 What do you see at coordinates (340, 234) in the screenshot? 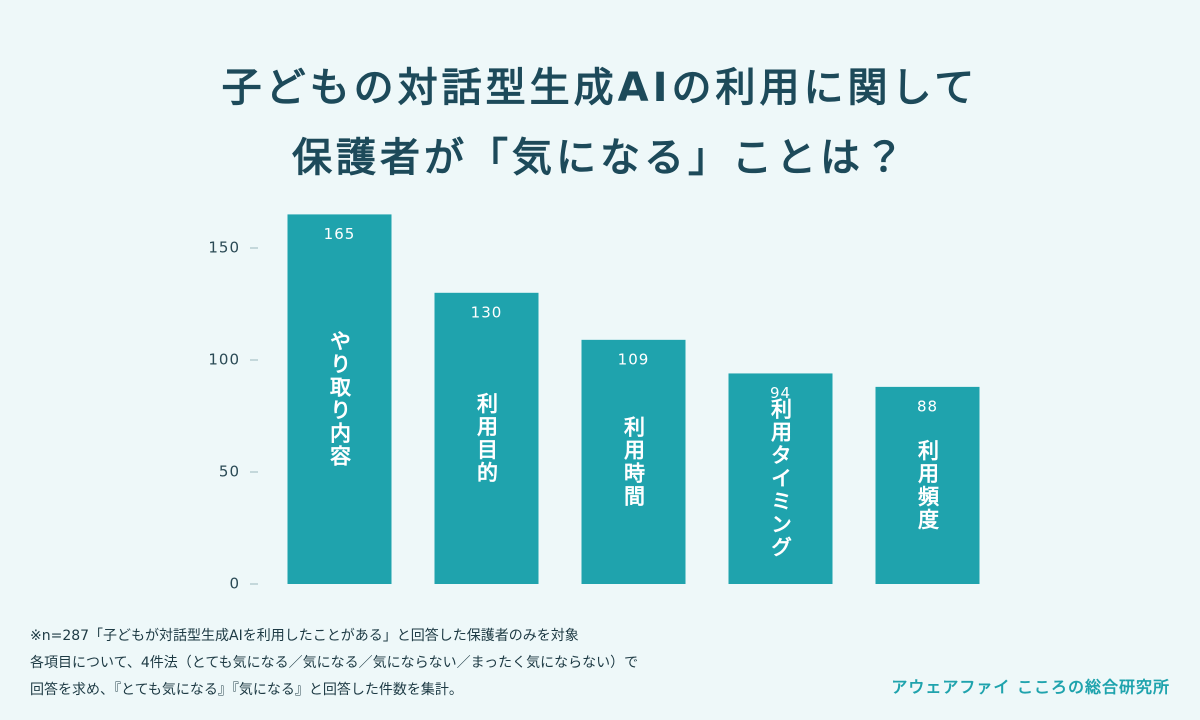
I see `value-label: 165` at bounding box center [340, 234].